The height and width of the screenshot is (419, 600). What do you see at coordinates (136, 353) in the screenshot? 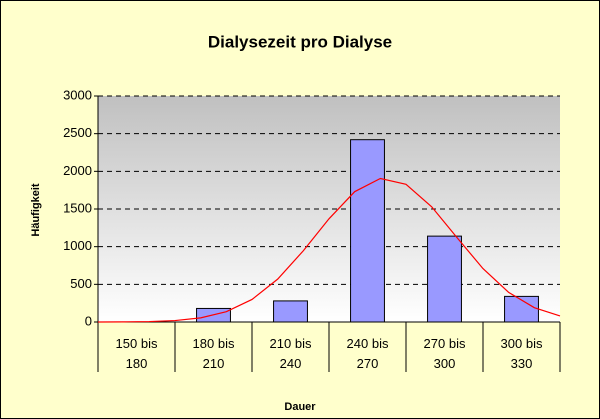
I see `x-tick-label: 150 bis 180` at bounding box center [136, 353].